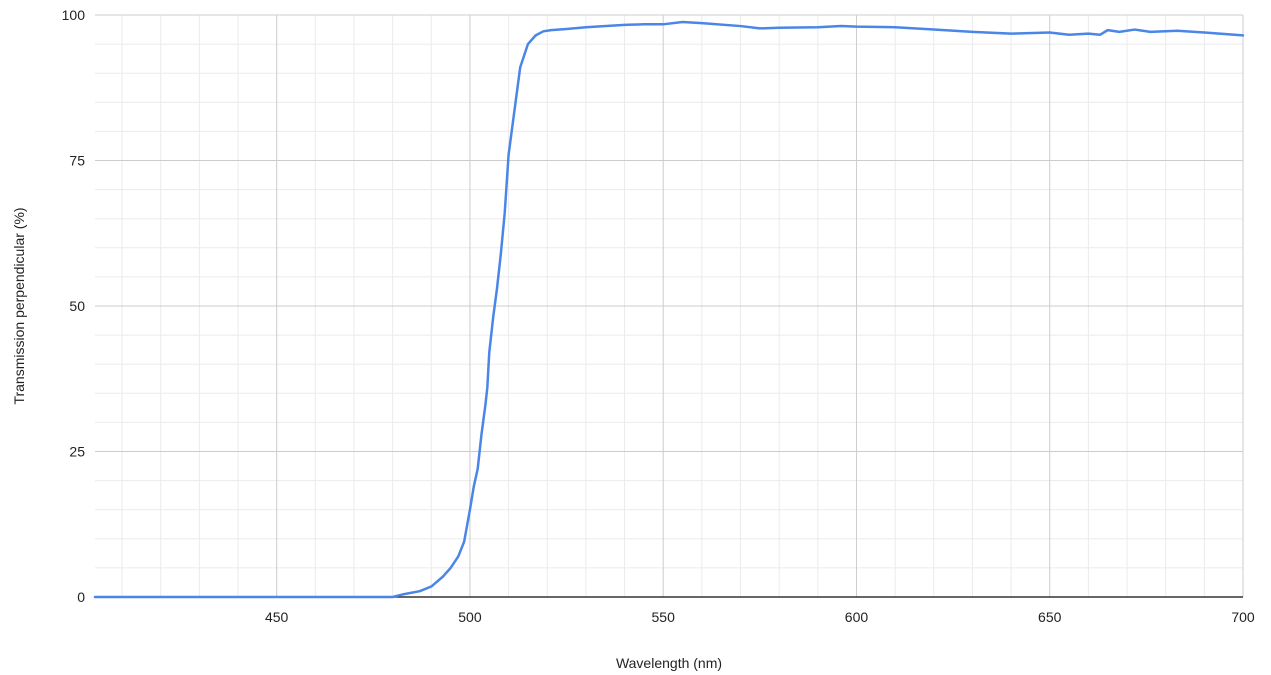 The image size is (1271, 675). What do you see at coordinates (1243, 617) in the screenshot?
I see `x-tick-label: 700` at bounding box center [1243, 617].